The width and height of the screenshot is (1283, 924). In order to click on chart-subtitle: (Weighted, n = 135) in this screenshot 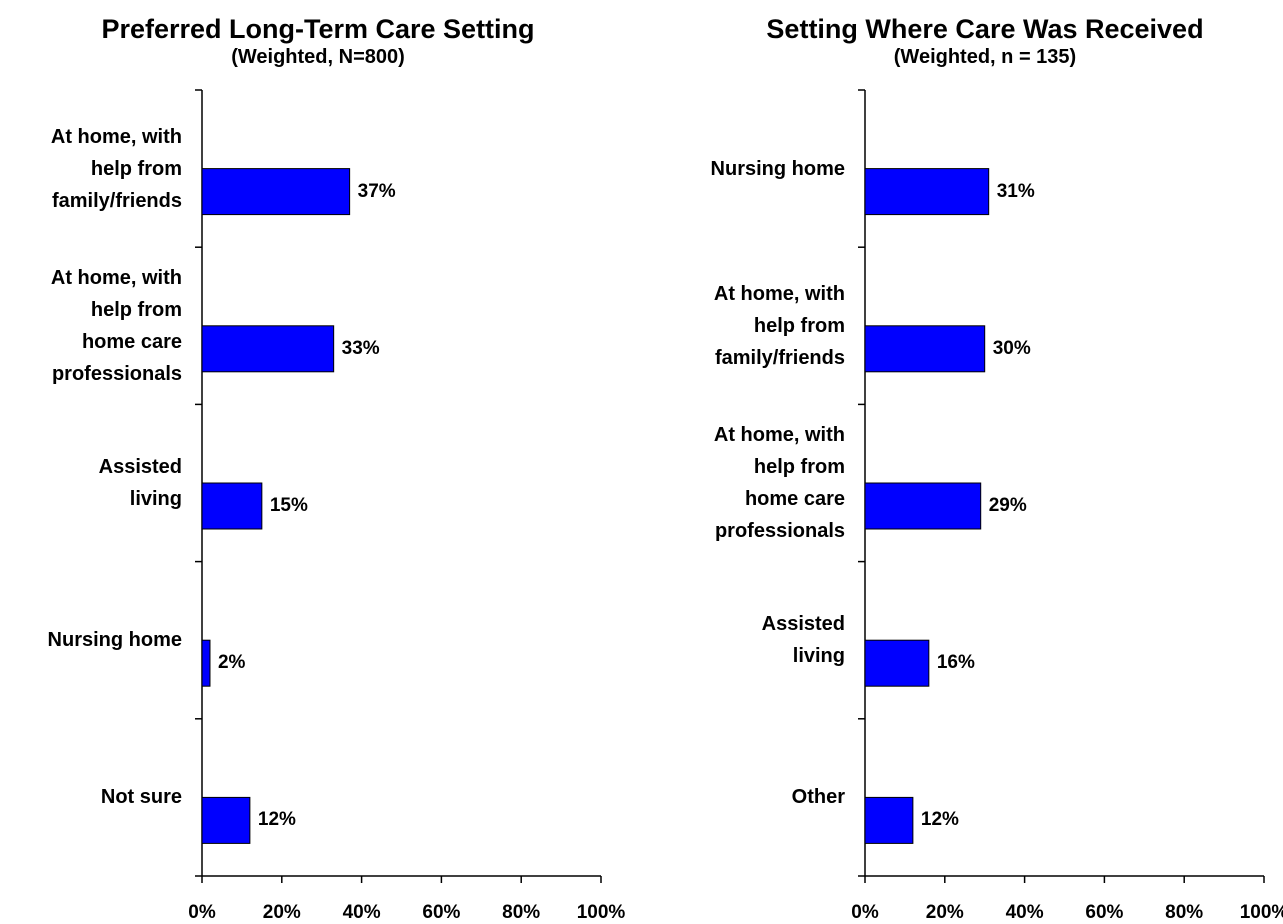, I will do `click(985, 57)`.